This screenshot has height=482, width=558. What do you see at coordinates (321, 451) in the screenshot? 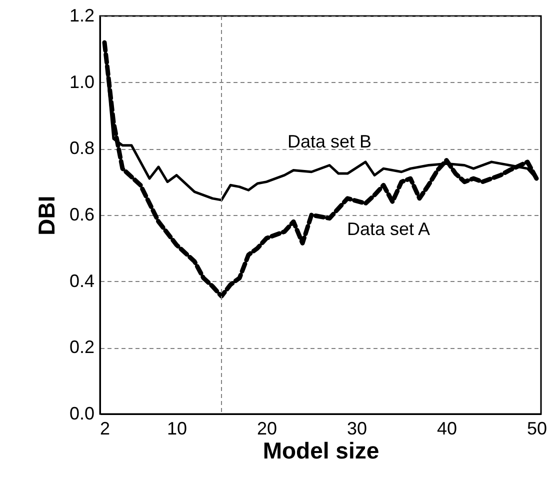
I see `x-axis-title: Model size` at bounding box center [321, 451].